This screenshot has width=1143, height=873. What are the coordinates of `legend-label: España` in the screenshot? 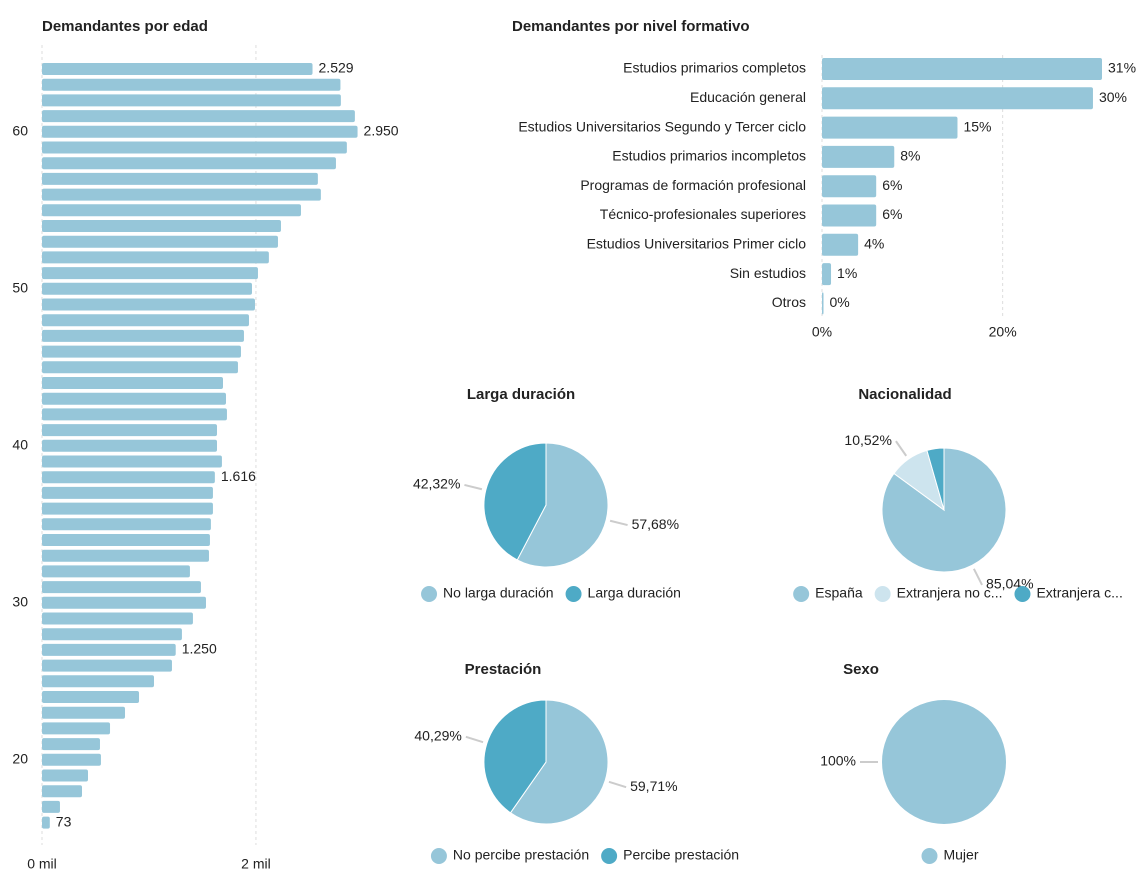 It's located at (839, 593).